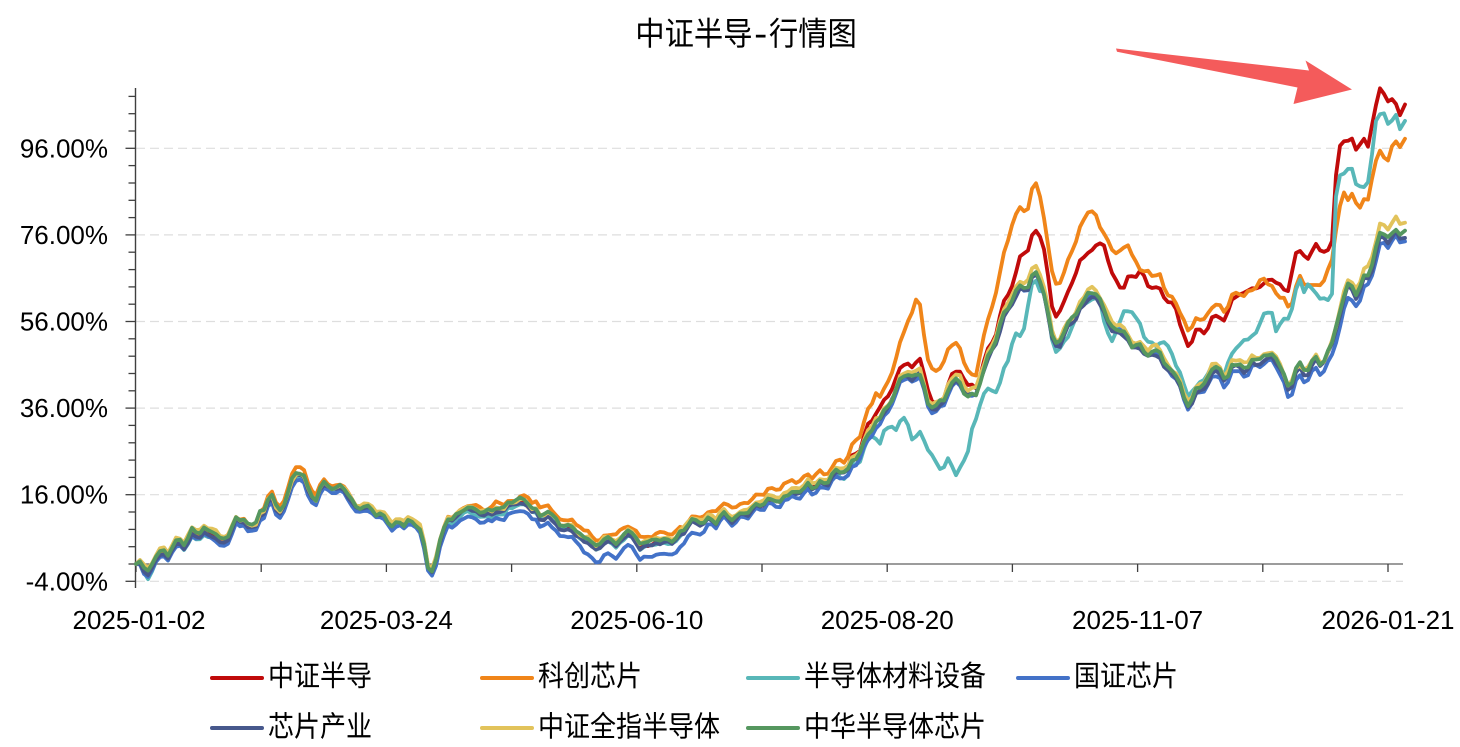  What do you see at coordinates (64, 235) in the screenshot?
I see `svg-text: 76.00%` at bounding box center [64, 235].